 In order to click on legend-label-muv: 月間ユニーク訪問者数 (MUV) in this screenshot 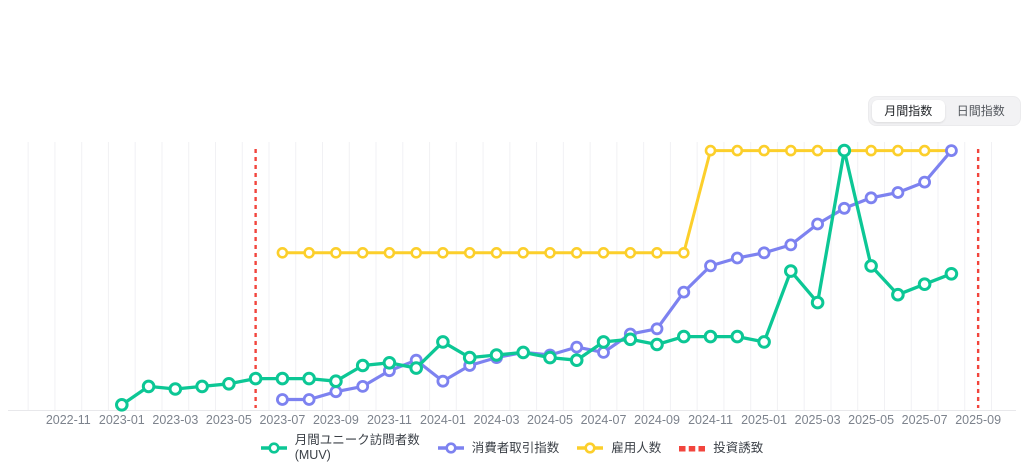, I will do `click(357, 447)`.